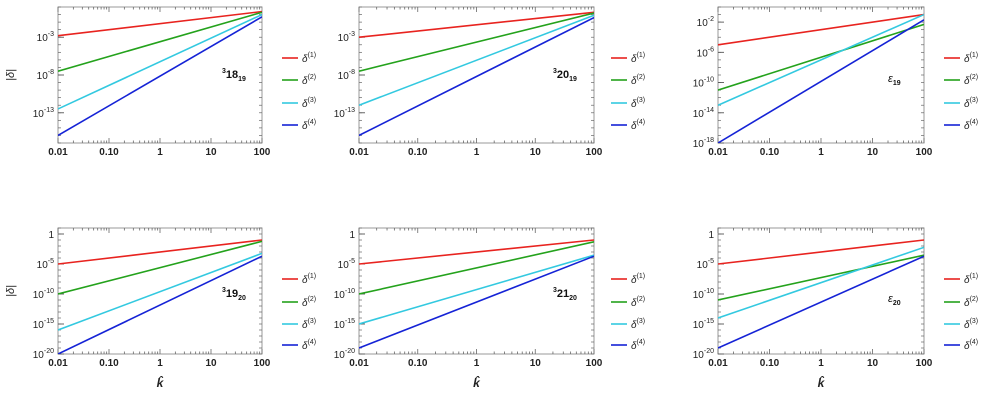 The width and height of the screenshot is (981, 400). What do you see at coordinates (705, 22) in the screenshot?
I see `y-tick-label: 10⁻²` at bounding box center [705, 22].